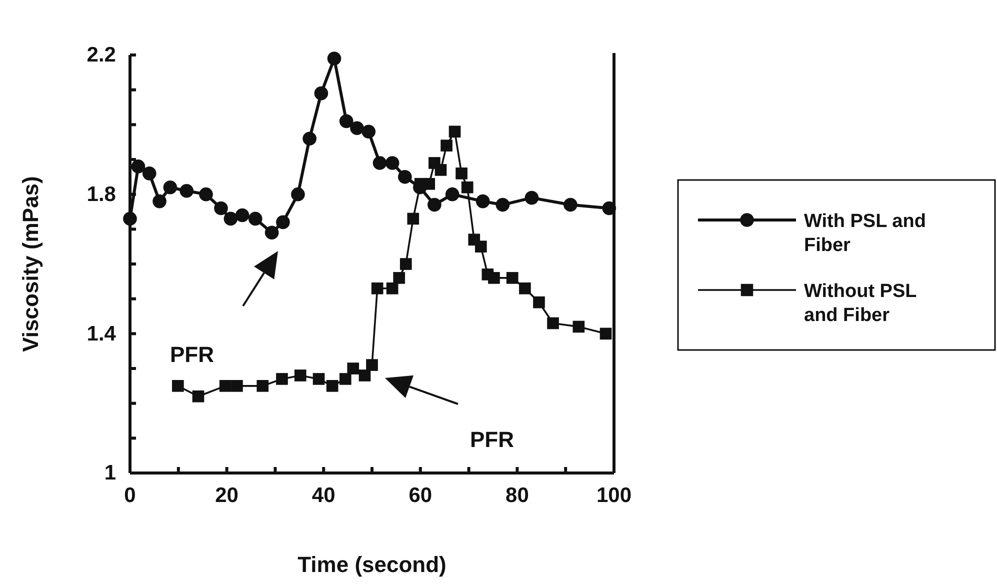 The width and height of the screenshot is (997, 588). I want to click on x-tick-label: 0, so click(130, 495).